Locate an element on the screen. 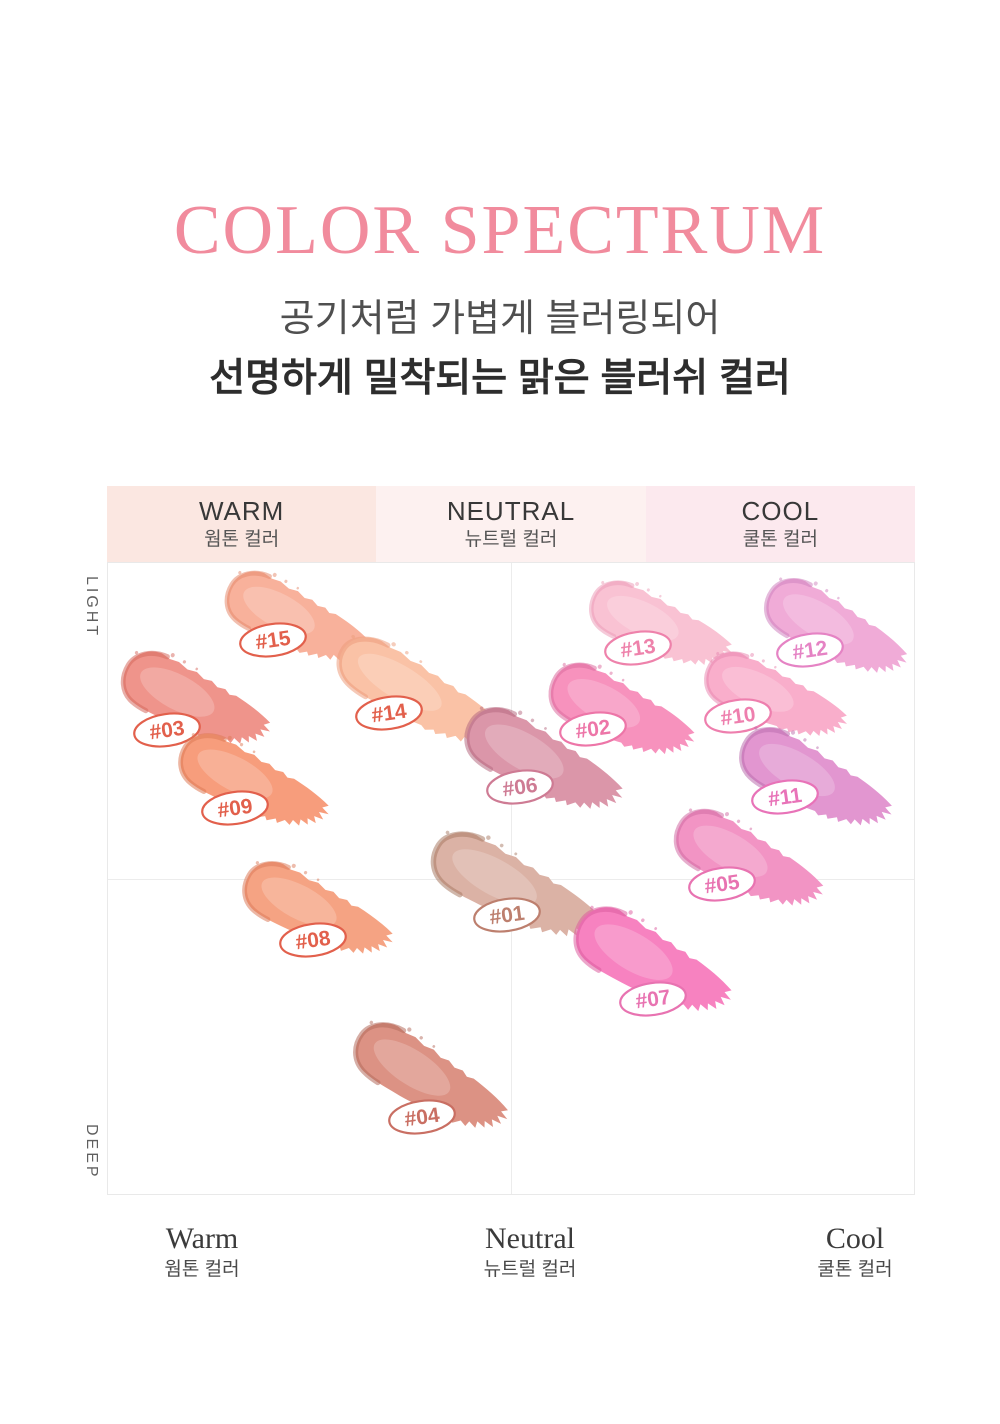 Image resolution: width=1000 pixels, height=1424 pixels. swatch-06: #06 is located at coordinates (544, 763).